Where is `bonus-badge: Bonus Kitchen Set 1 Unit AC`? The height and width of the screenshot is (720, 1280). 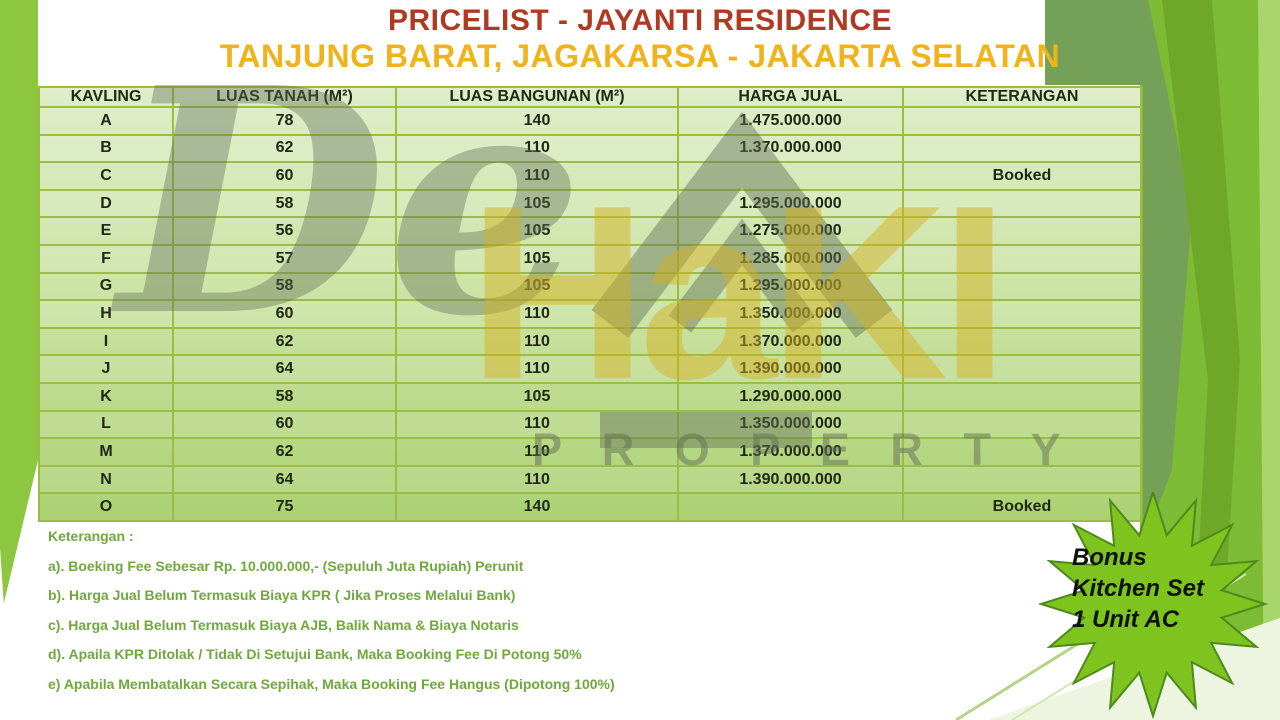
bonus-badge: Bonus Kitchen Set 1 Unit AC is located at coordinates (1138, 588).